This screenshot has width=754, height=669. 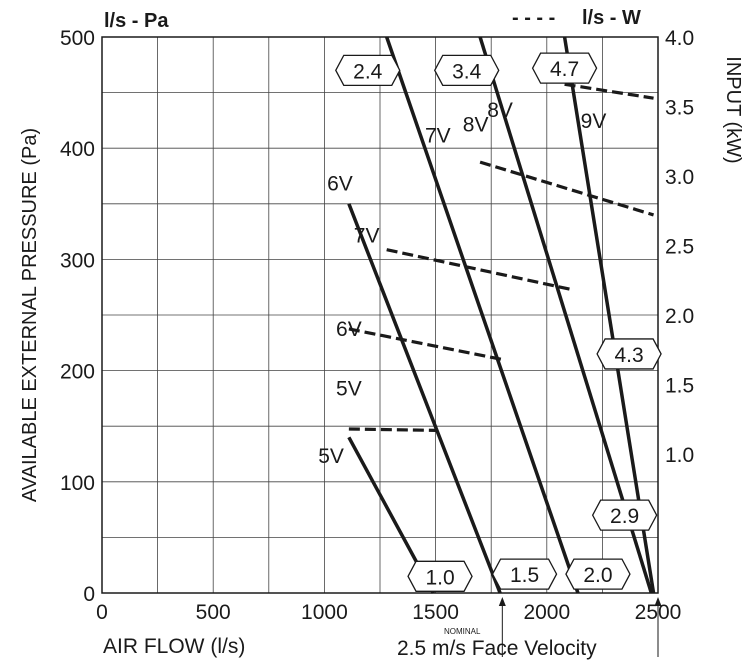 What do you see at coordinates (609, 91) in the screenshot?
I see `input-line-9v` at bounding box center [609, 91].